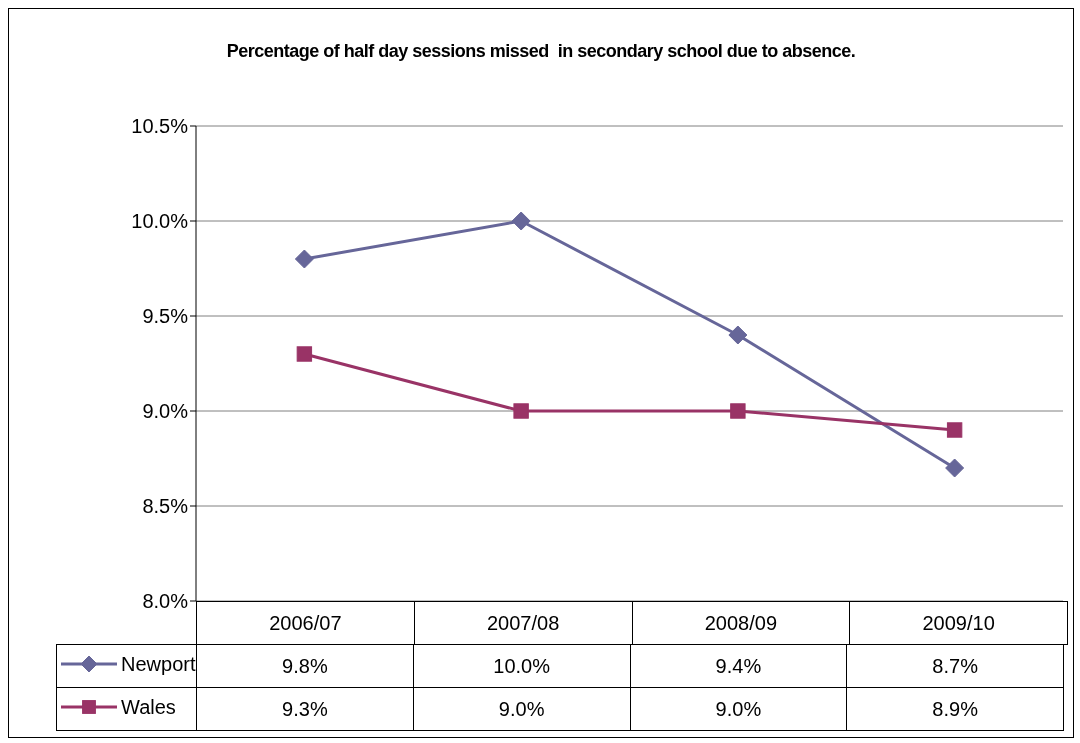 The image size is (1080, 743). I want to click on legend-label: Wales, so click(148, 707).